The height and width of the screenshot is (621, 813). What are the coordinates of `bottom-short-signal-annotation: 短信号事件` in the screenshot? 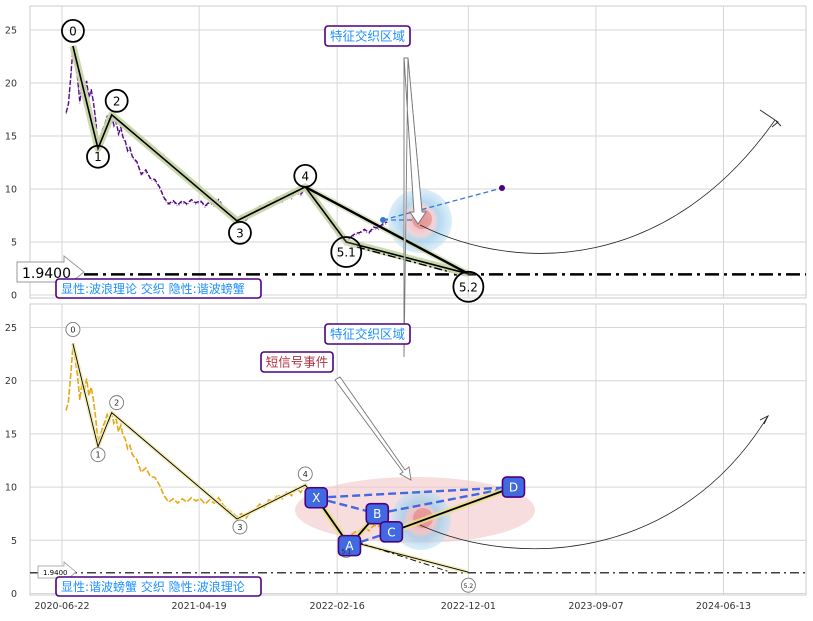 It's located at (297, 362).